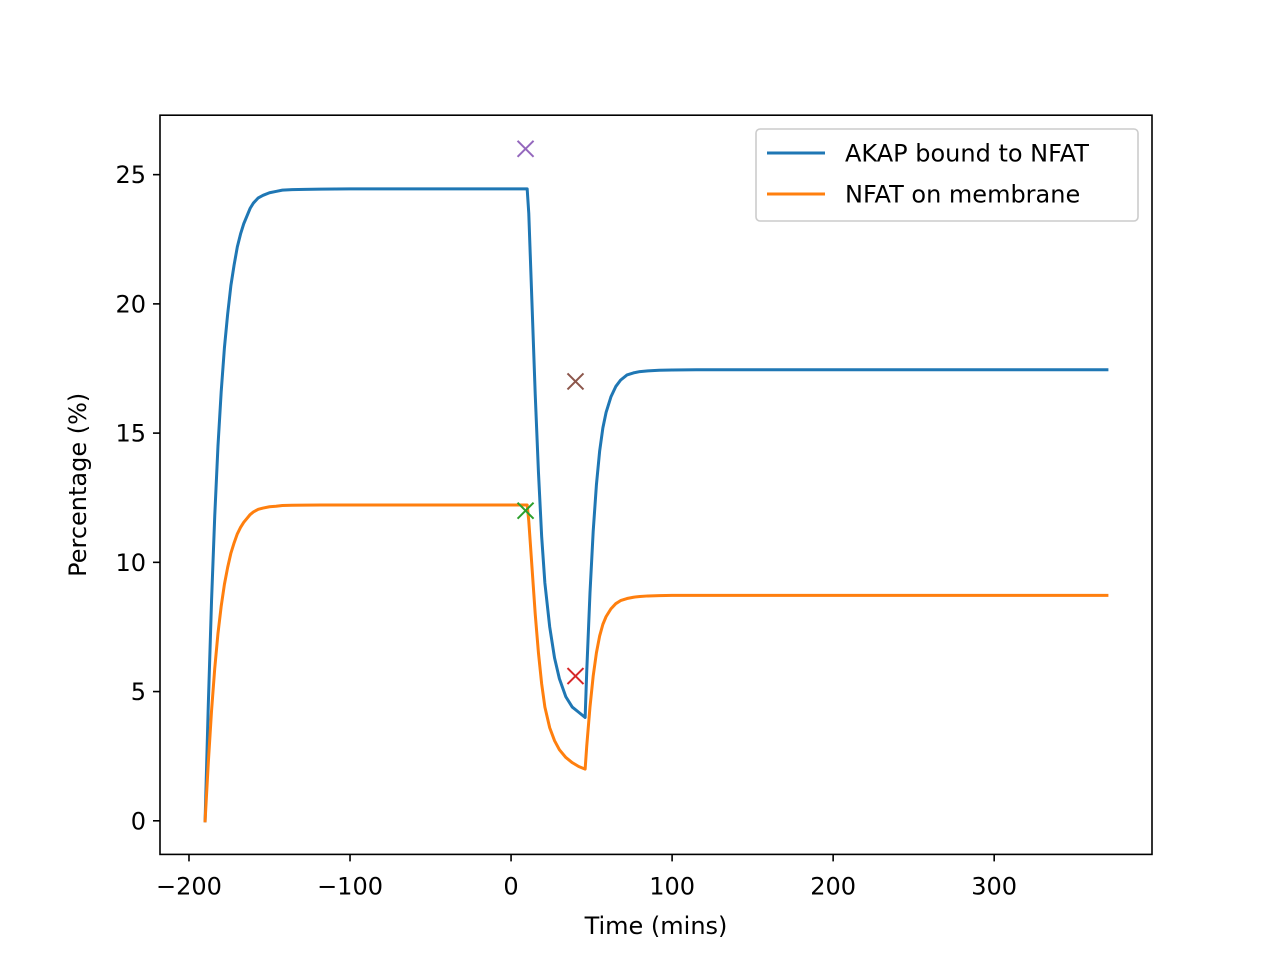 This screenshot has height=960, width=1280. What do you see at coordinates (994, 886) in the screenshot?
I see `x-tick-label: 300` at bounding box center [994, 886].